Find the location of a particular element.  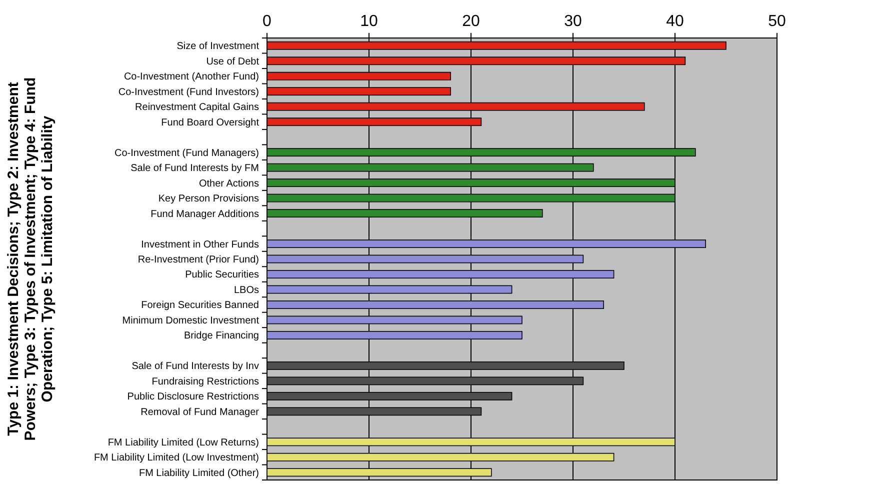

y-tick-label: Use of Debt is located at coordinates (233, 62).